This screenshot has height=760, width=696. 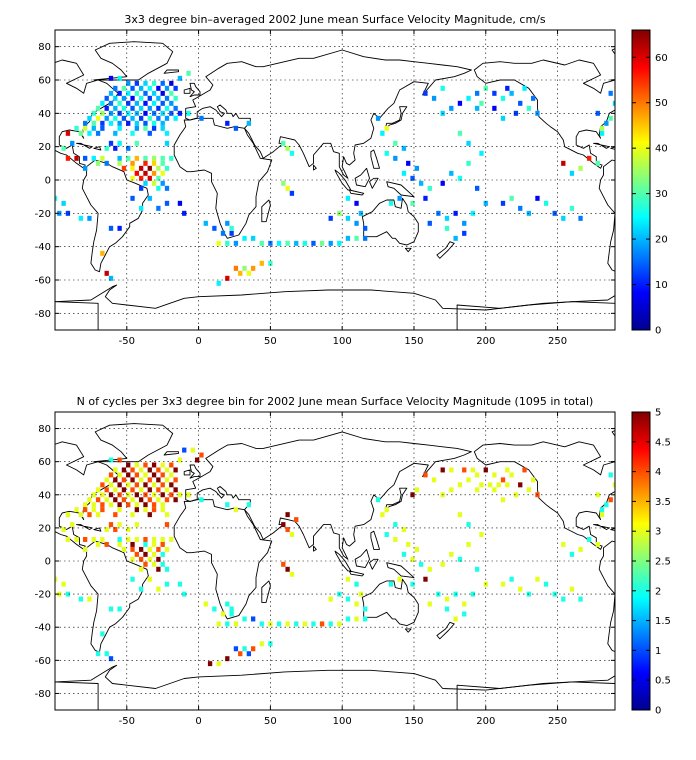 What do you see at coordinates (658, 591) in the screenshot?
I see `colorbar-tick-label: 2` at bounding box center [658, 591].